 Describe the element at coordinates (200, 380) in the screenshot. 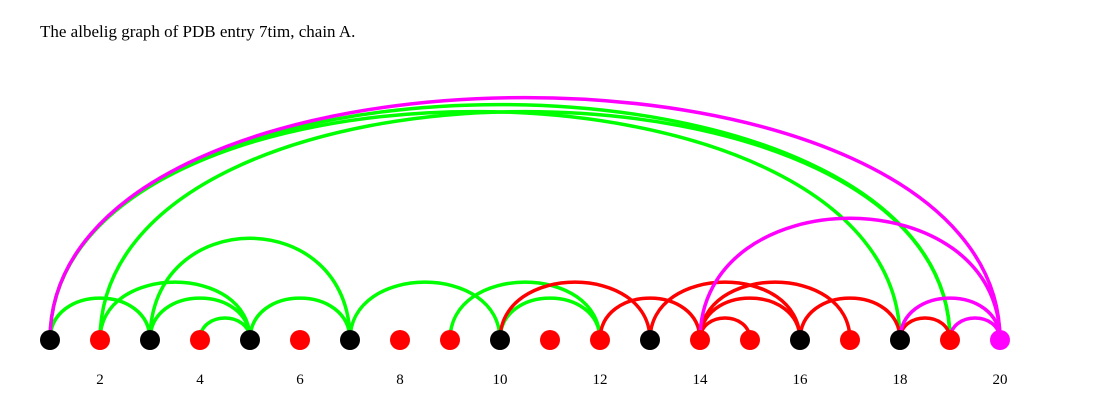

I see `tick-label-4: 4` at that location.